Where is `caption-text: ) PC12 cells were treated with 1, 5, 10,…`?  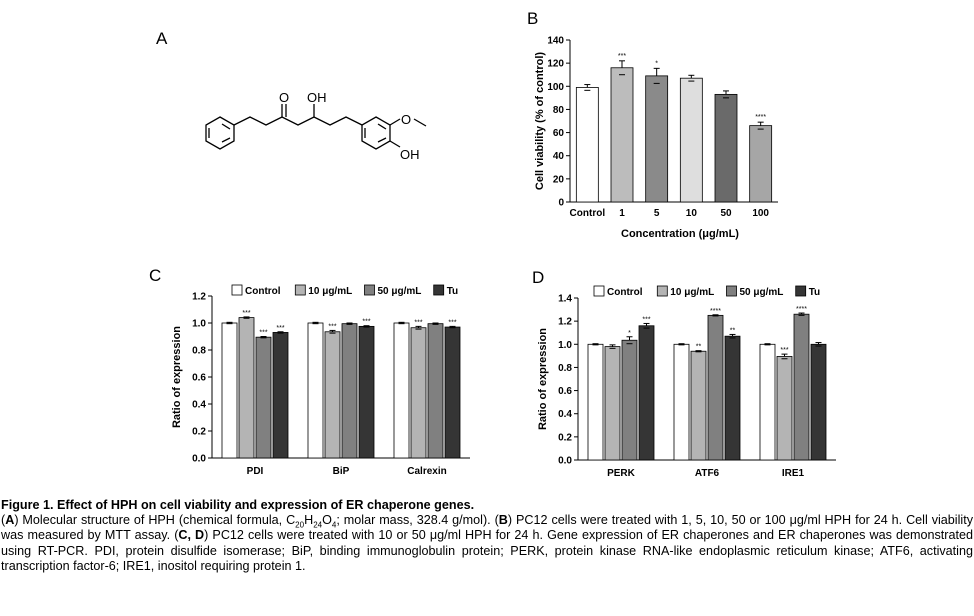 caption-text: ) PC12 cells were treated with 1, 5, 10,… is located at coordinates (487, 528).